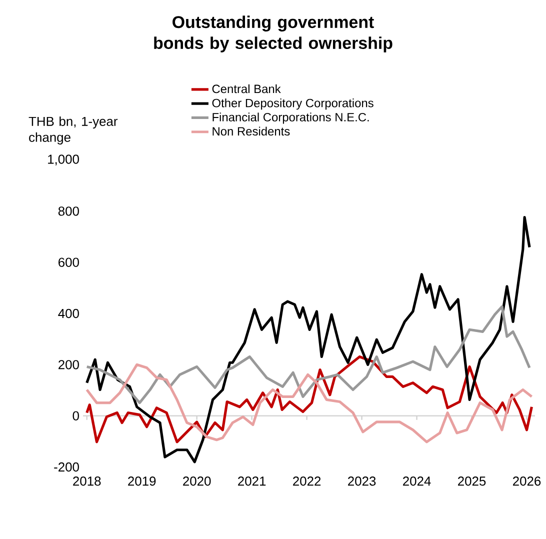 This screenshot has height=539, width=546. What do you see at coordinates (75, 415) in the screenshot?
I see `y-tick-label: 0` at bounding box center [75, 415].